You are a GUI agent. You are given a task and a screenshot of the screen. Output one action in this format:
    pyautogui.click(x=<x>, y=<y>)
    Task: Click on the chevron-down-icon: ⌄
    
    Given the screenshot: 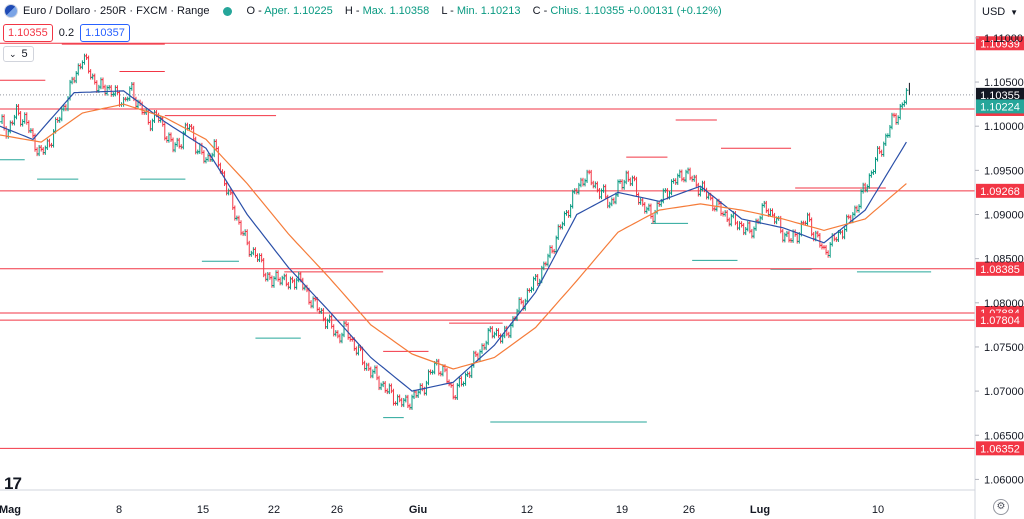 What is the action you would take?
    pyautogui.click(x=13, y=53)
    